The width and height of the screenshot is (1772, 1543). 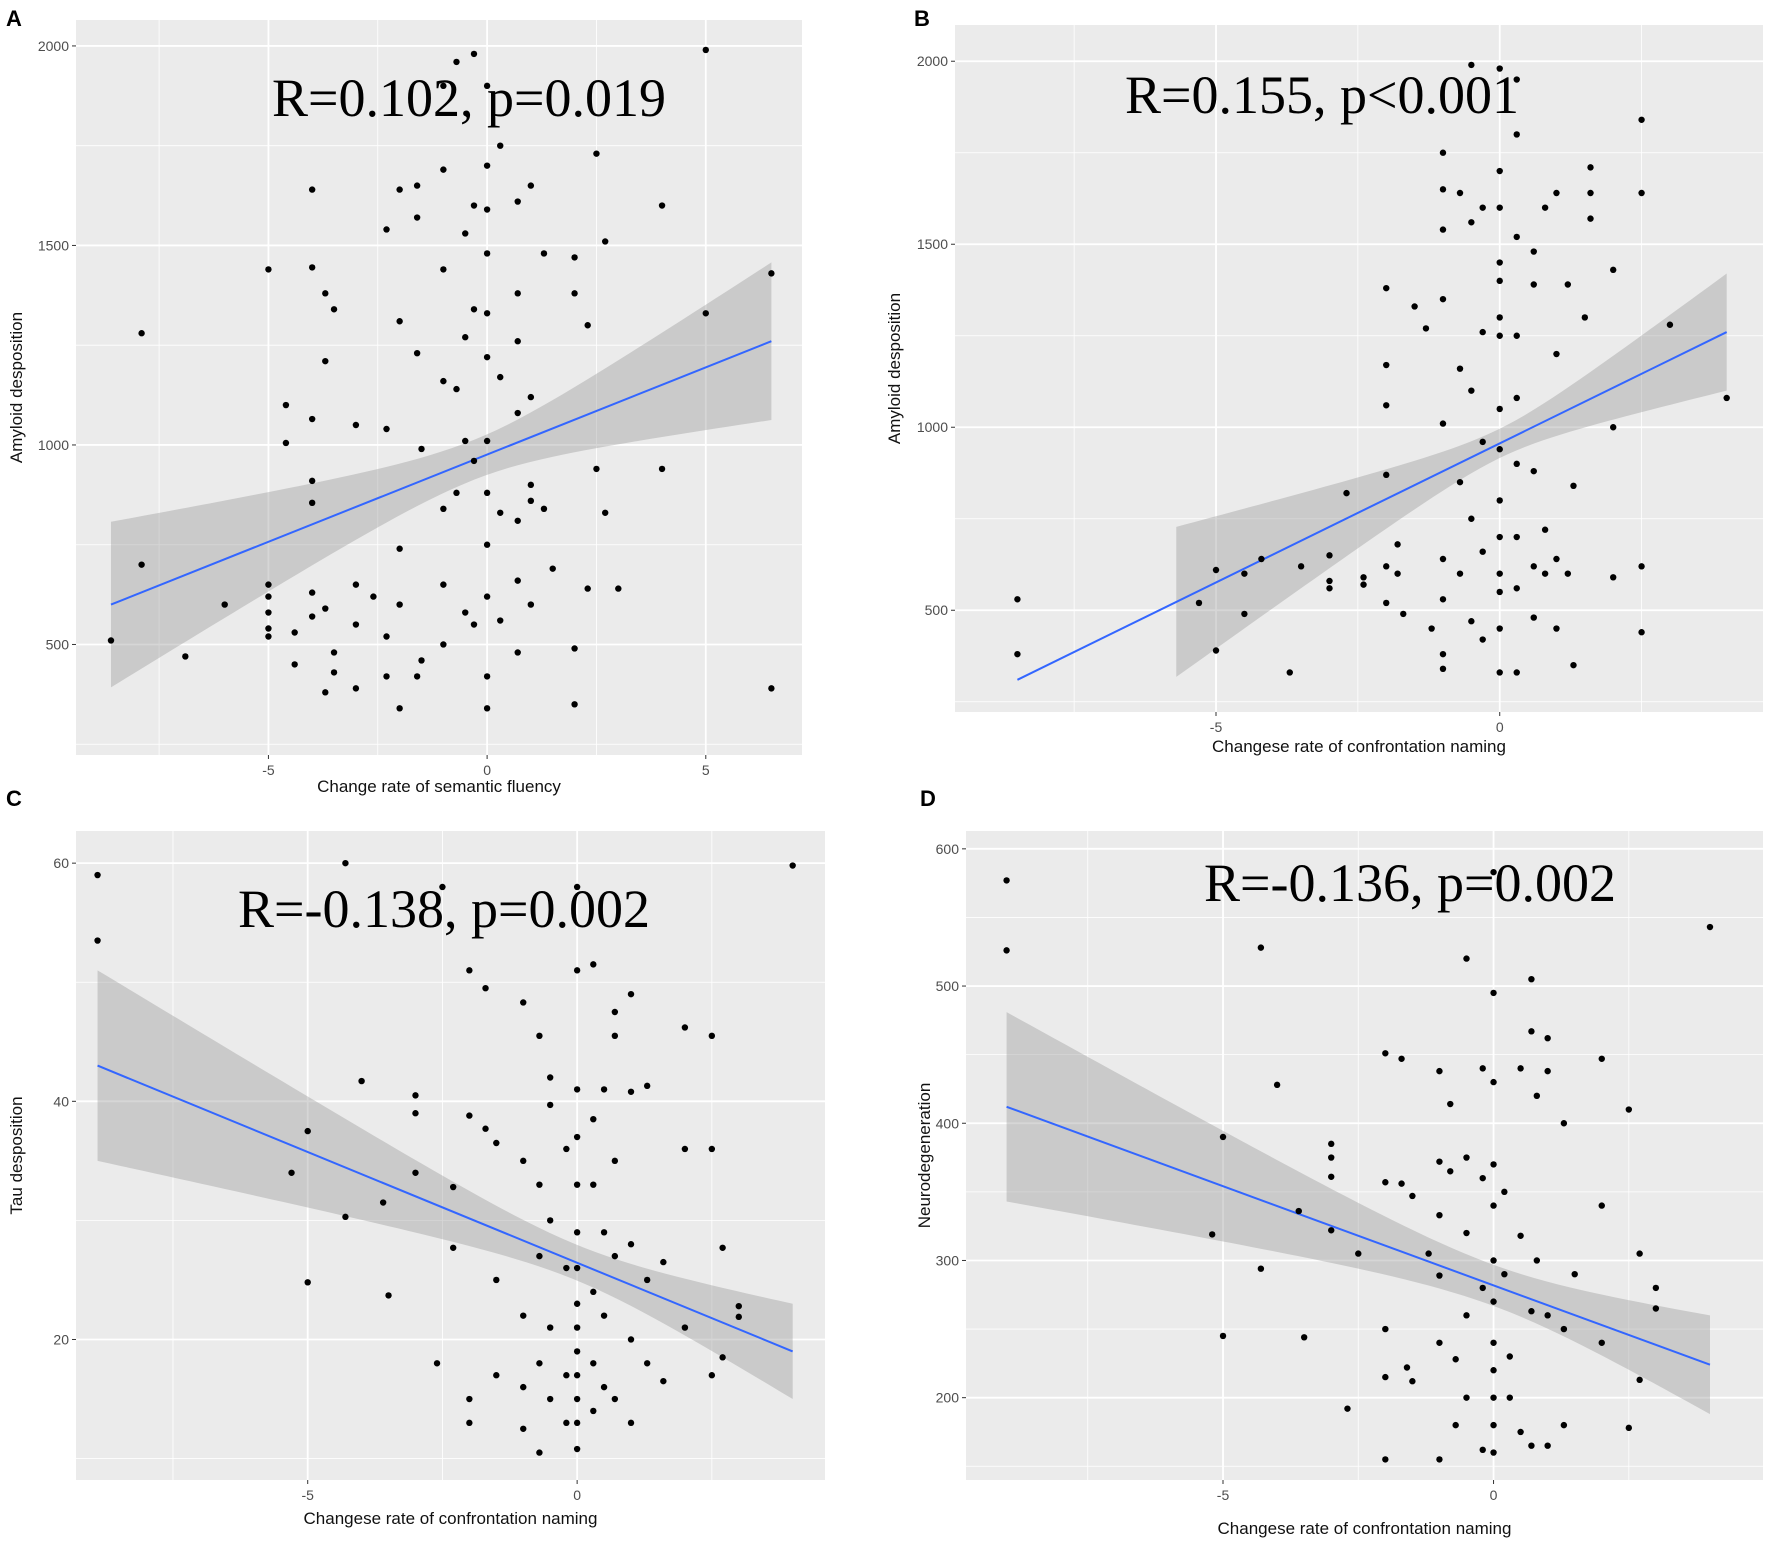 I want to click on y-tick-label: 500, so click(x=937, y=610).